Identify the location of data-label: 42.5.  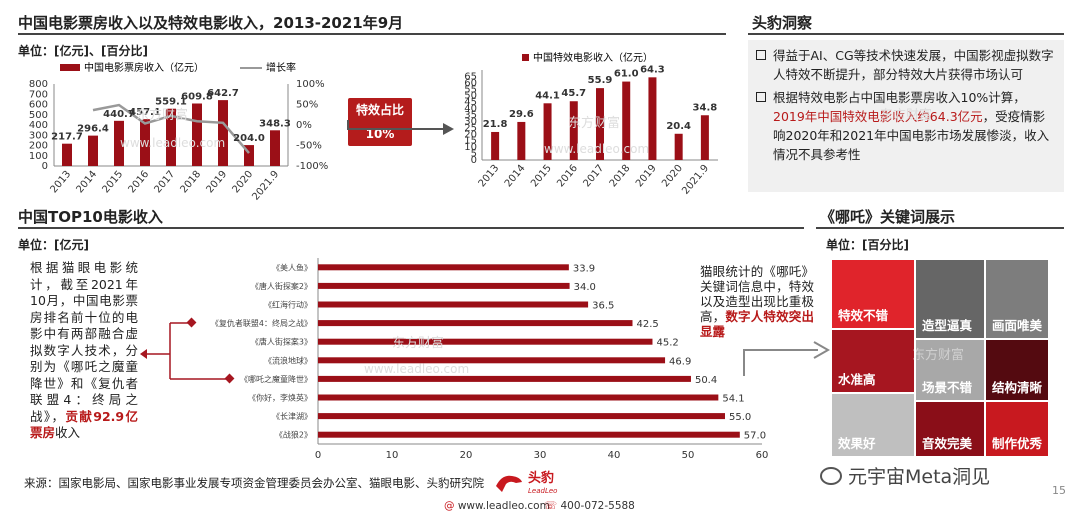
(648, 324).